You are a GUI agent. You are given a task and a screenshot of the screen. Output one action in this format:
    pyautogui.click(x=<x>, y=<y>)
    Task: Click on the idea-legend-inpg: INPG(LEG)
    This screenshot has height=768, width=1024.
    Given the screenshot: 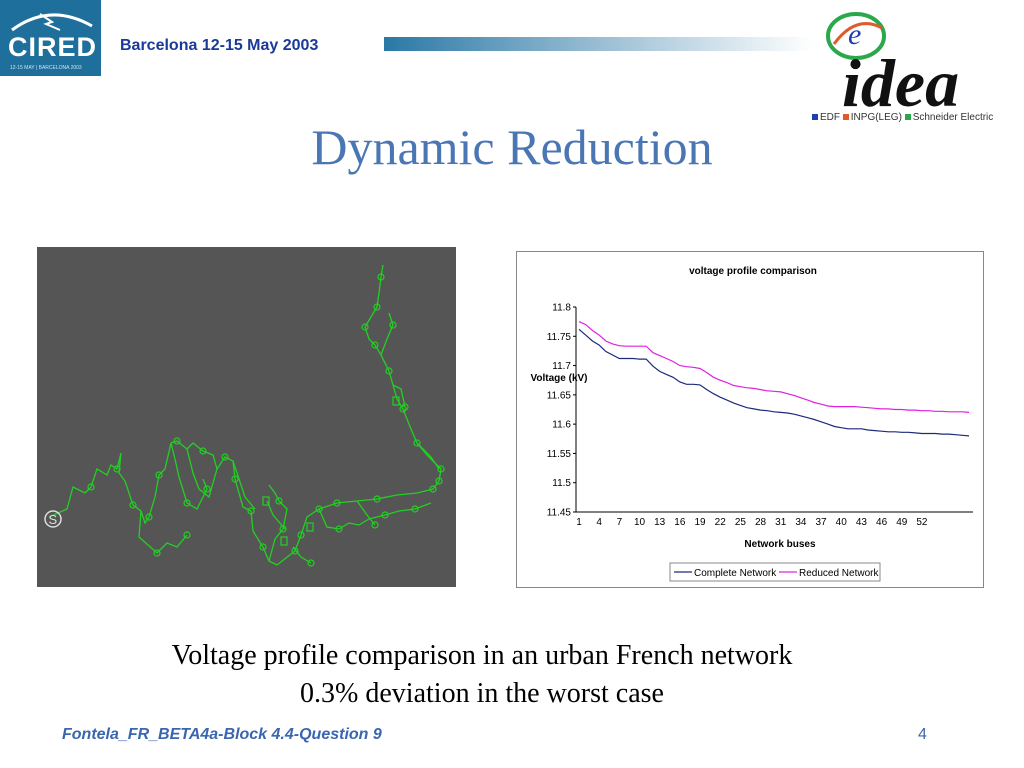 What is the action you would take?
    pyautogui.click(x=872, y=117)
    